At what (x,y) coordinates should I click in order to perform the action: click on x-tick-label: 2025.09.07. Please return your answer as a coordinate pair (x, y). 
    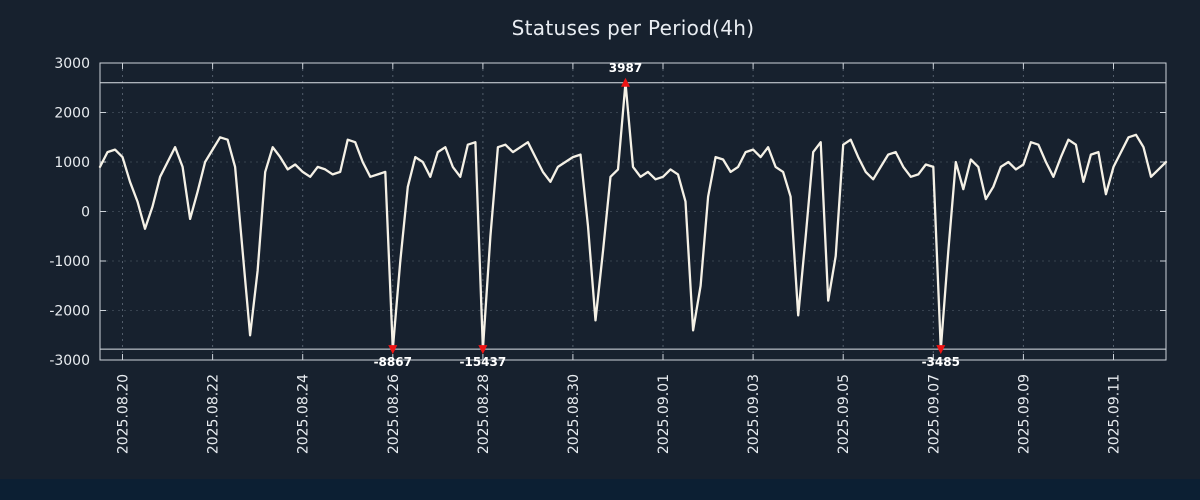
    Looking at the image, I should click on (934, 414).